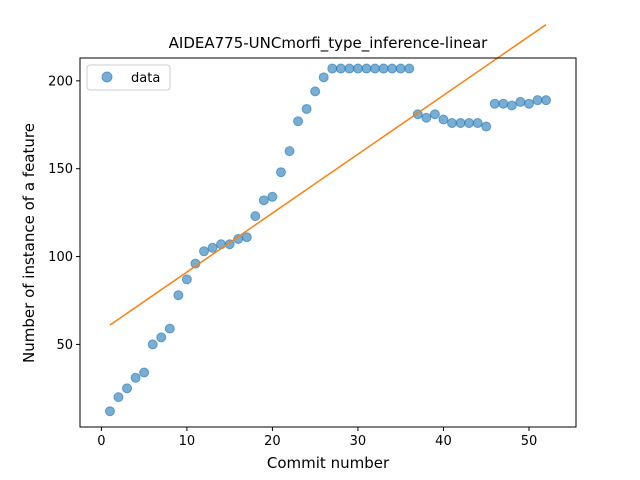 The width and height of the screenshot is (640, 480). I want to click on x-axis-label: Commit number, so click(328, 463).